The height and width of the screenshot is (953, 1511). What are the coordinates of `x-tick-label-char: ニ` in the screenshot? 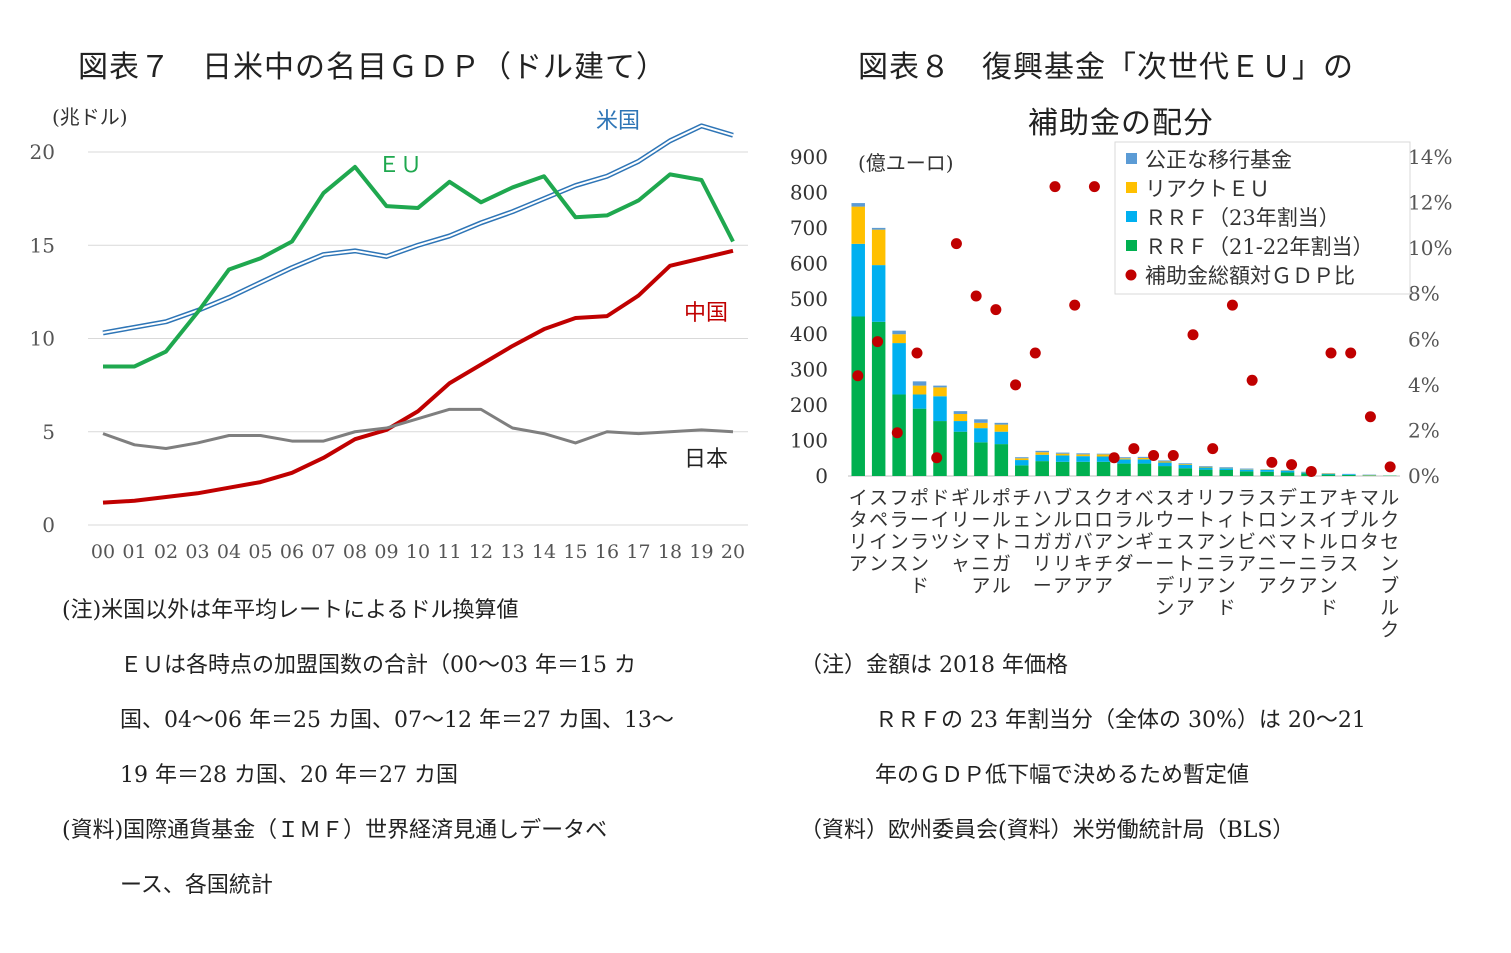 It's located at (980, 564).